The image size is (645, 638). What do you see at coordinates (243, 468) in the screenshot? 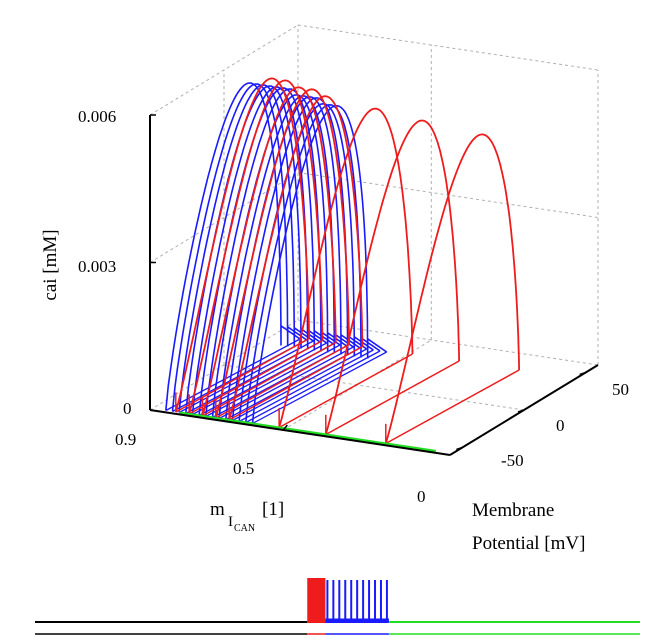
I see `x-tick-label-05: 0.5` at bounding box center [243, 468].